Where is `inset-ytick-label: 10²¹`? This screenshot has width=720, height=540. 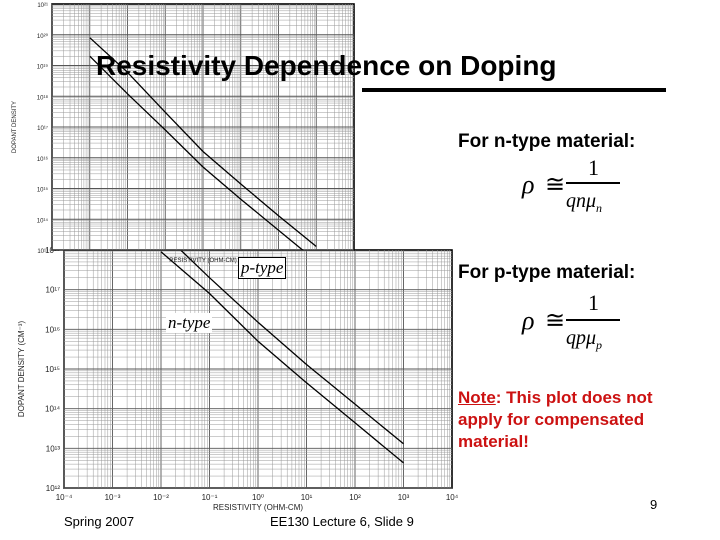
inset-ytick-label: 10²¹ is located at coordinates (42, 6).